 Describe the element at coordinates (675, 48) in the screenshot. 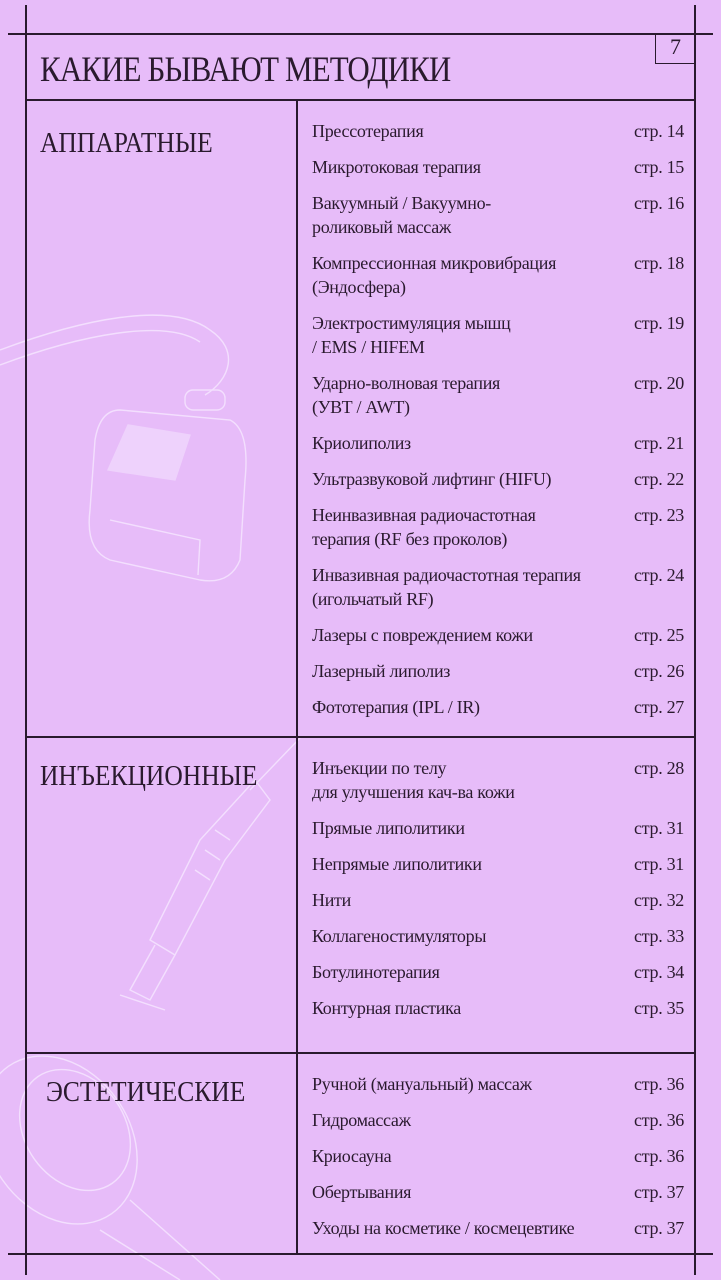

I see `page-number: 7` at that location.